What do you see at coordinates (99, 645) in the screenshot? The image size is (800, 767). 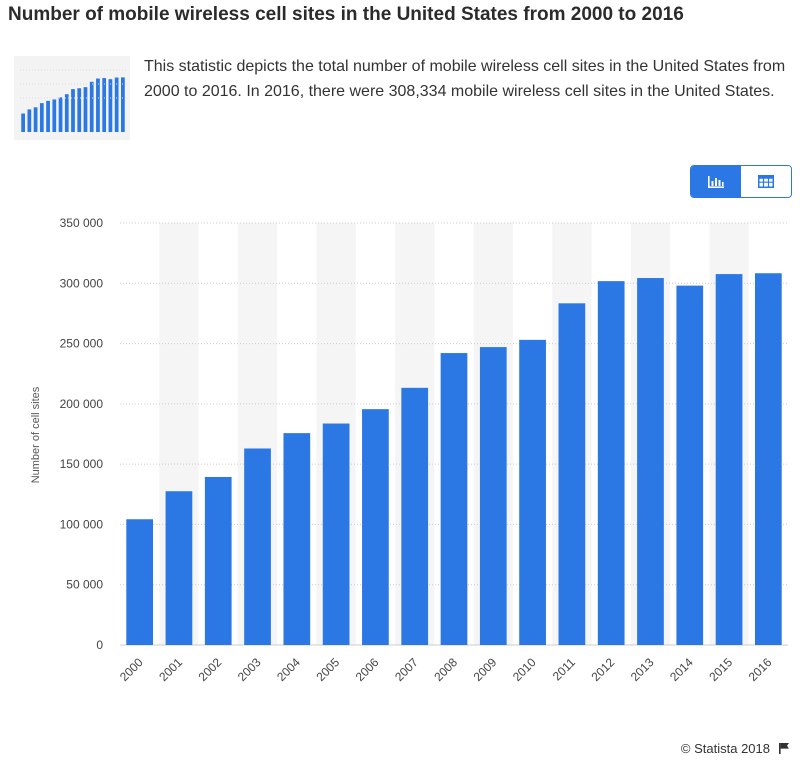 I see `y-tick-label: 0` at bounding box center [99, 645].